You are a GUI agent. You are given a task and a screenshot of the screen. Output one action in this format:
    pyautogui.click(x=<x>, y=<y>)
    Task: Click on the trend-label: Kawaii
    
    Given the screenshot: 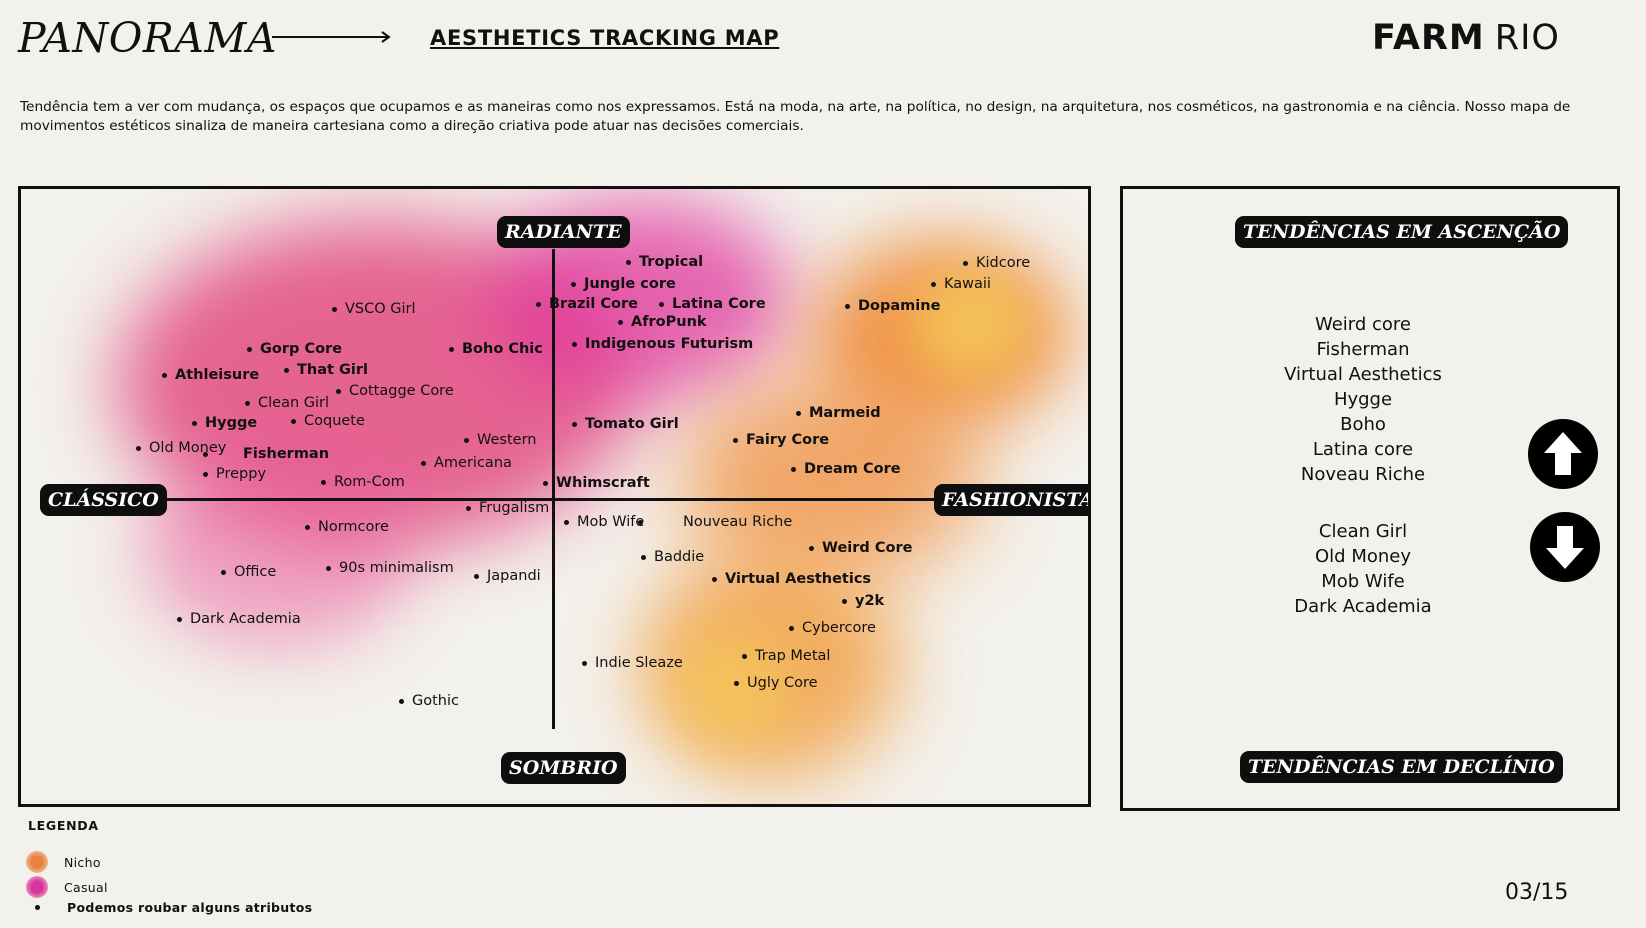 What is the action you would take?
    pyautogui.click(x=961, y=284)
    